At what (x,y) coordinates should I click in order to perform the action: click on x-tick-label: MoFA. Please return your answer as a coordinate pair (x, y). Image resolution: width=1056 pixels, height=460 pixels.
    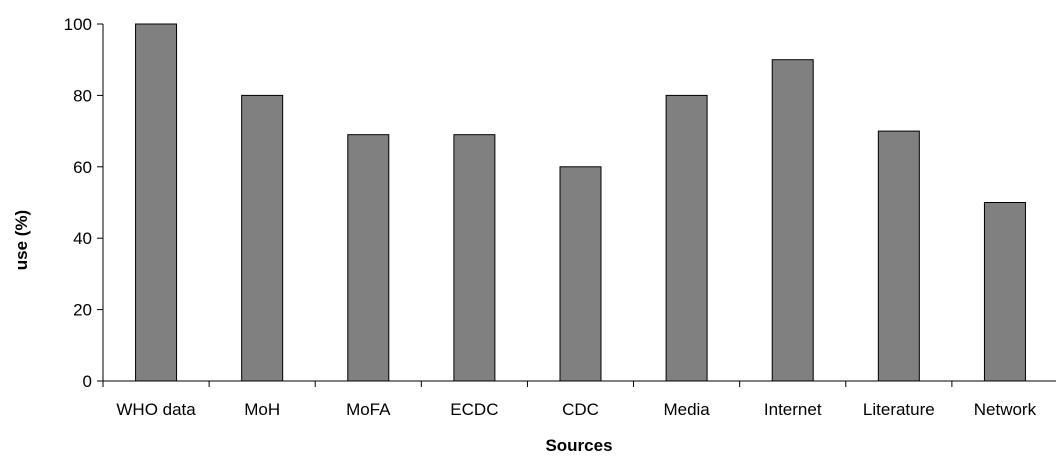
    Looking at the image, I should click on (368, 409).